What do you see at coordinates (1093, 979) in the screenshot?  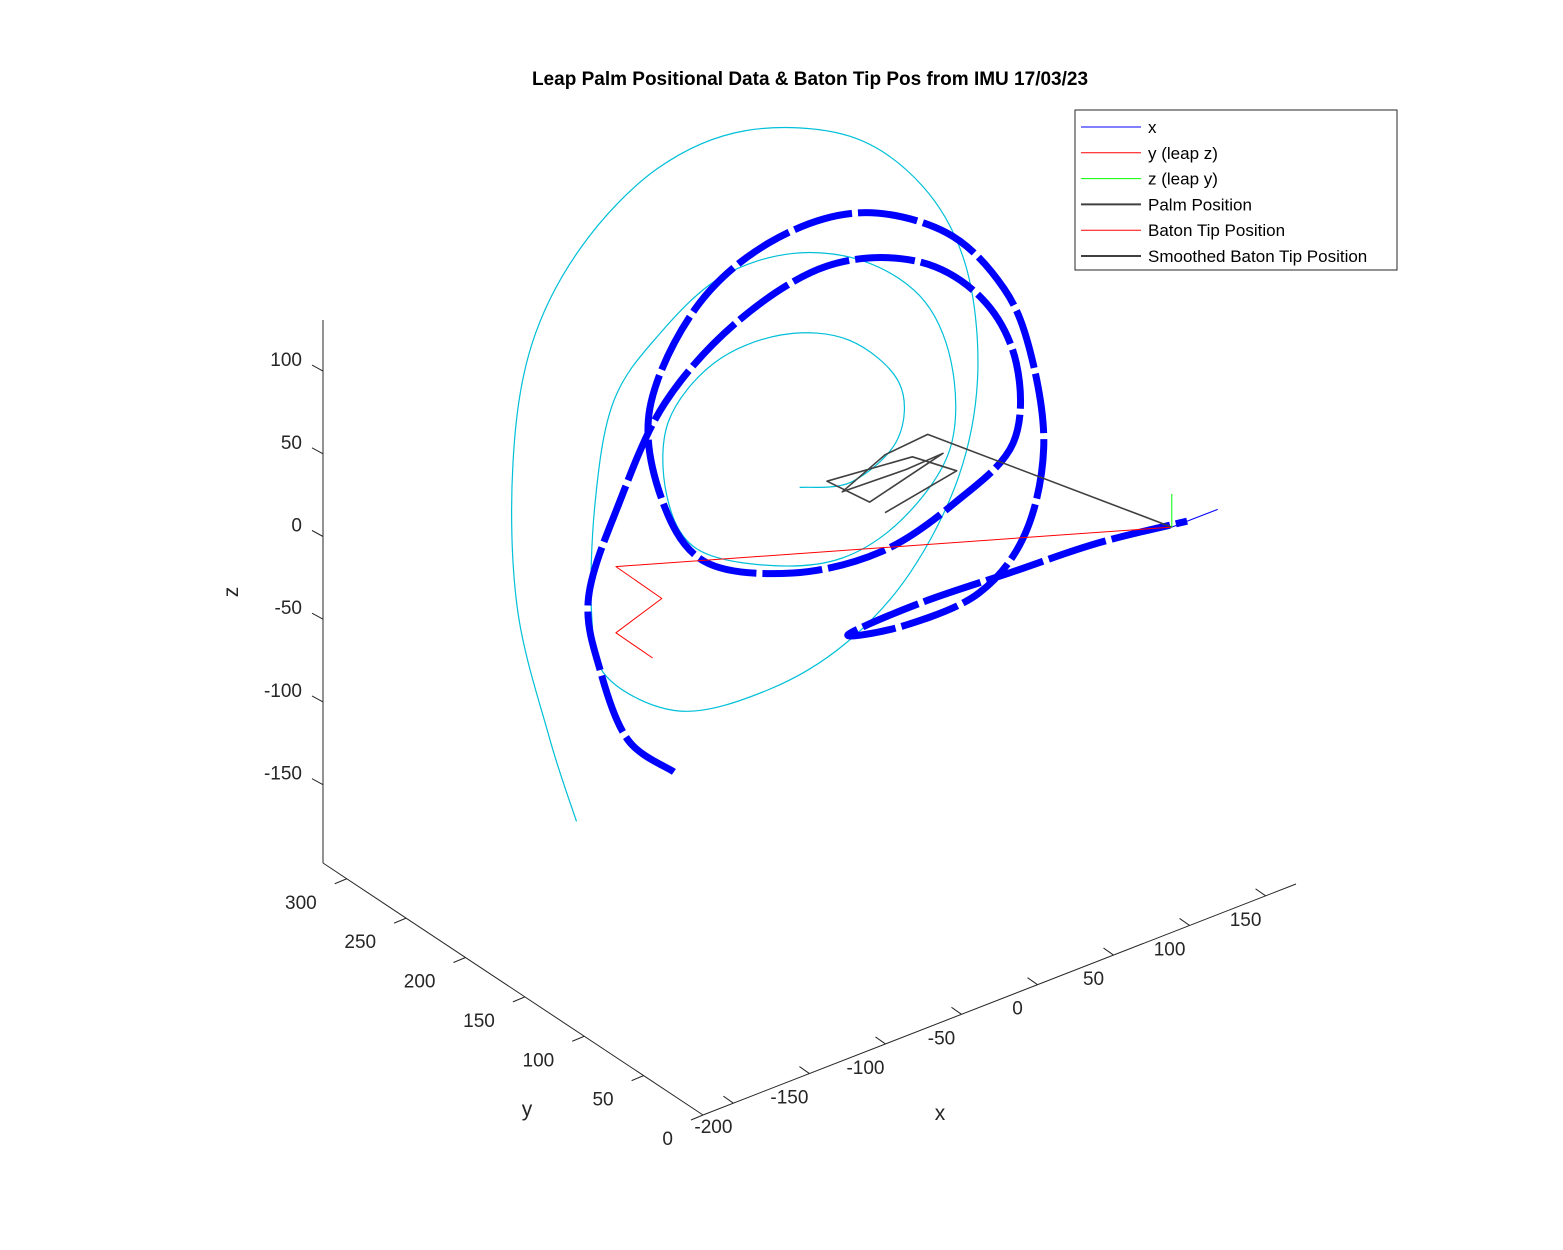 I see `x-tick-label: 50` at bounding box center [1093, 979].